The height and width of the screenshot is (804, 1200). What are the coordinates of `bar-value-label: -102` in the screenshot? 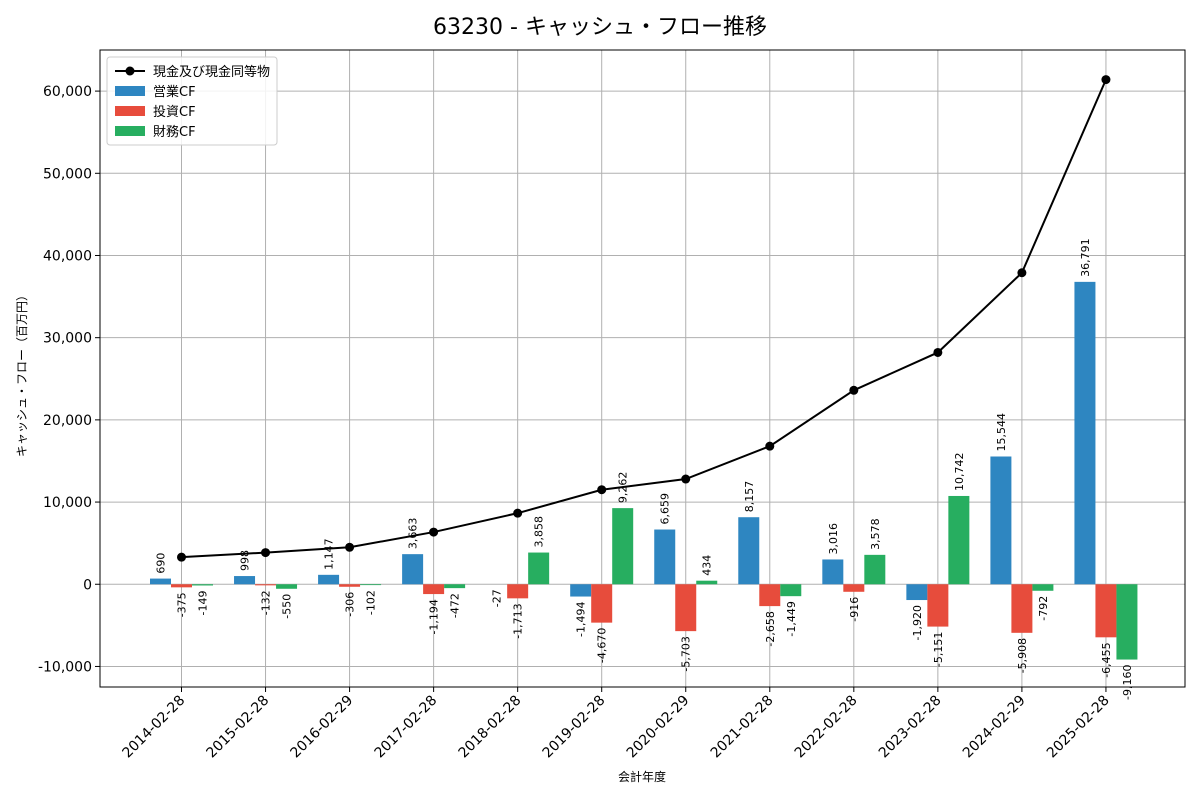 It's located at (371, 602).